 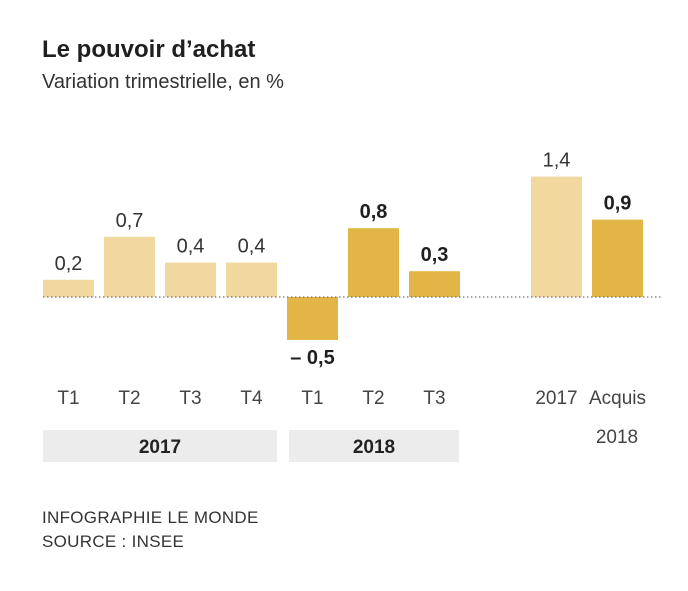 I want to click on year-label-2018: 2018, so click(x=374, y=447).